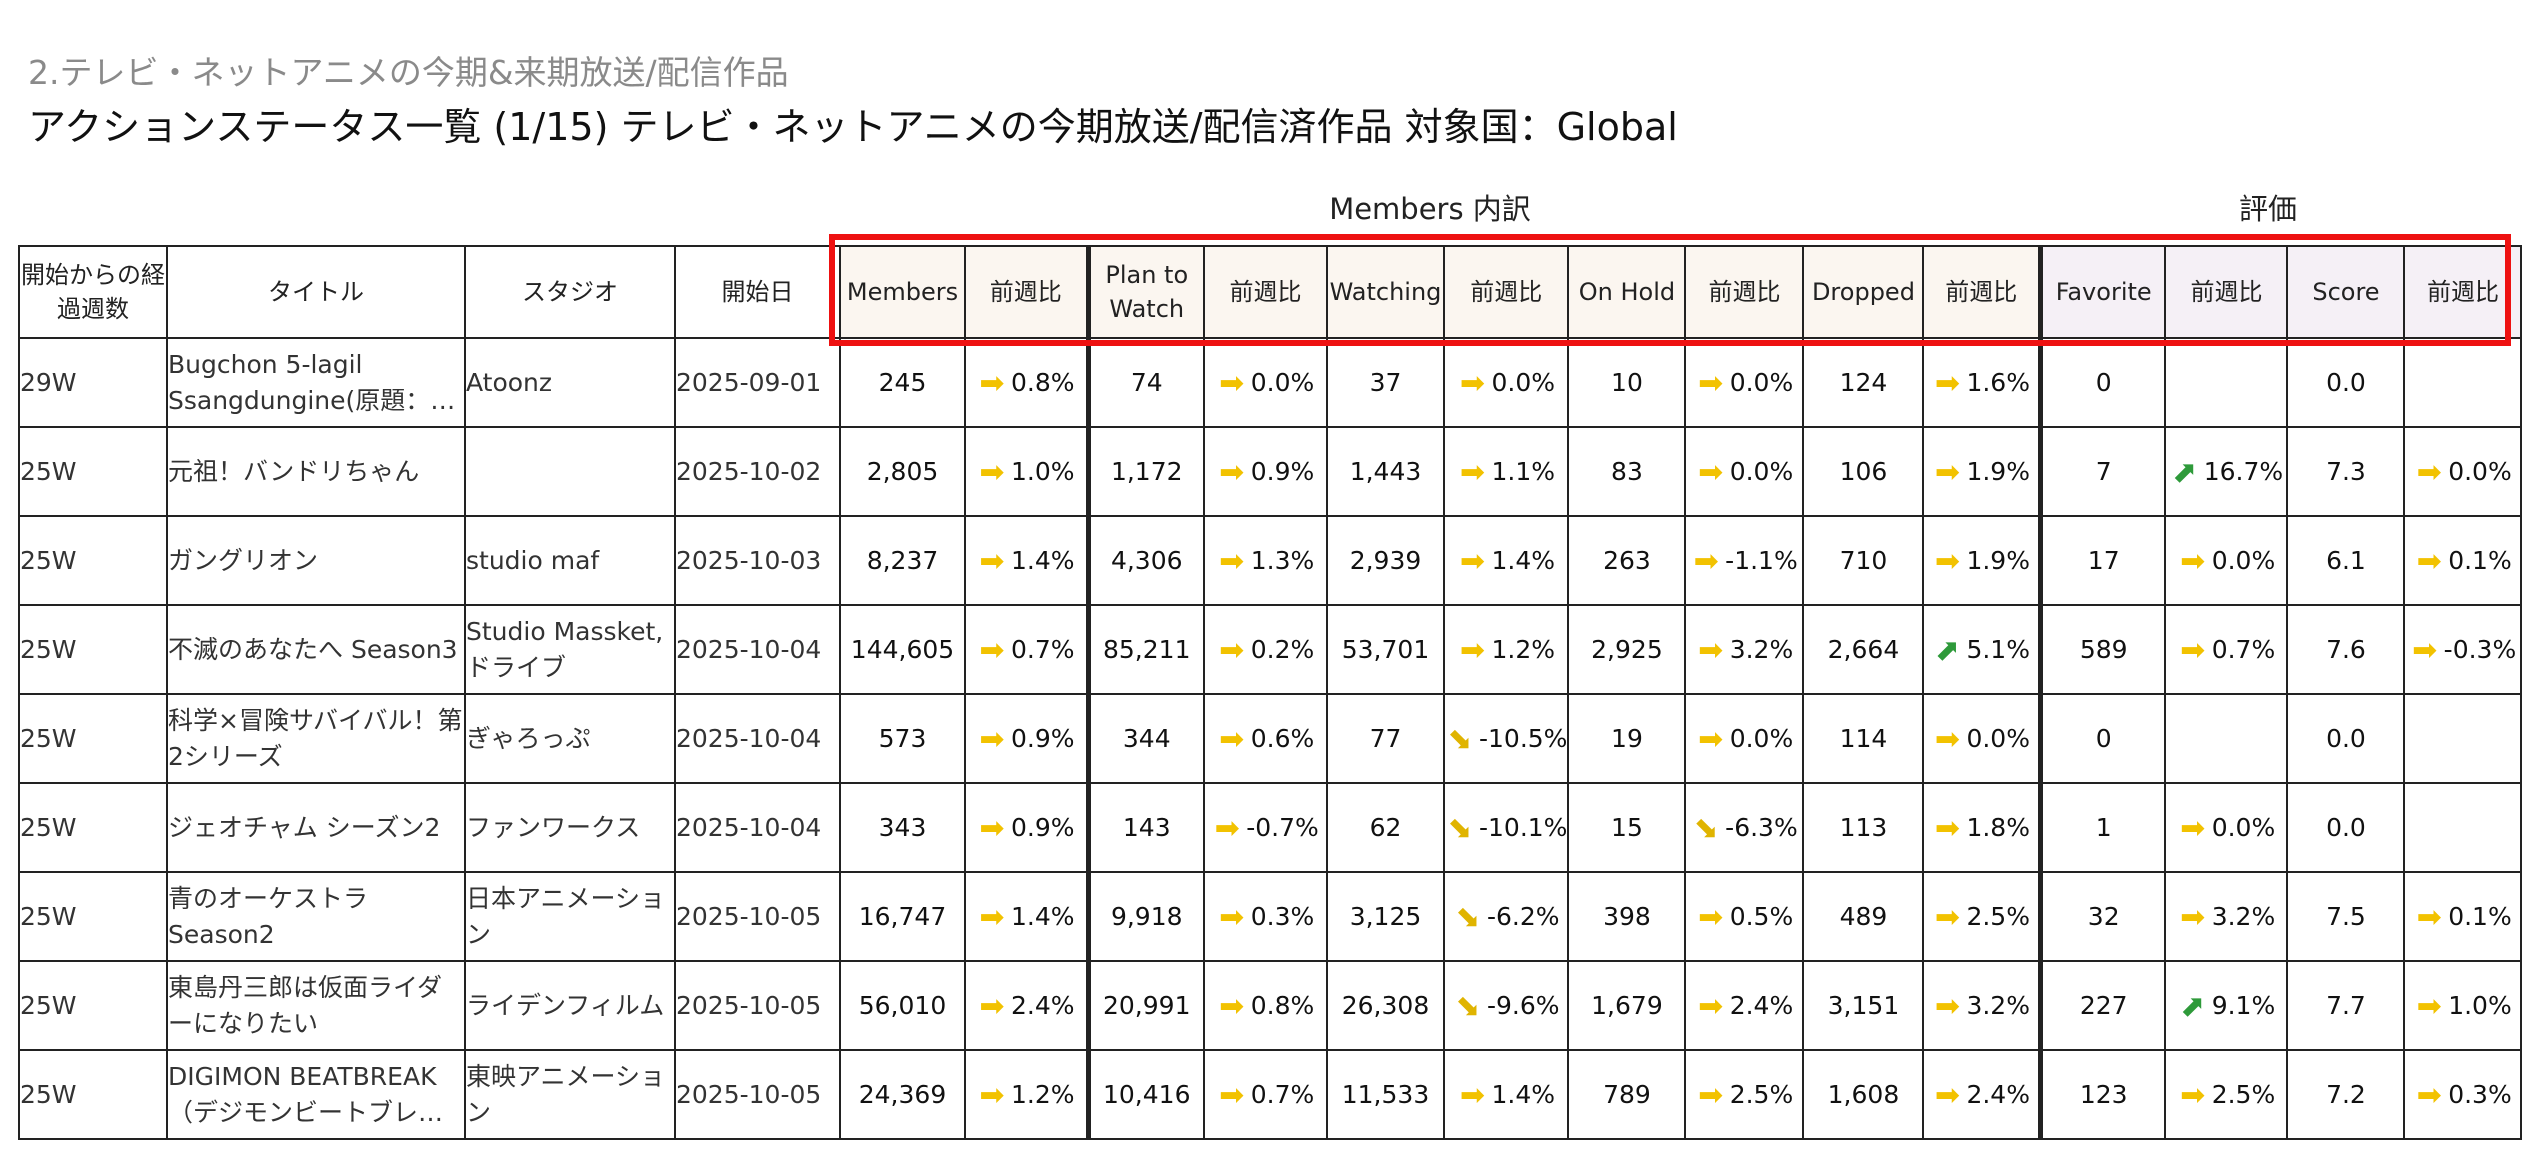  I want to click on onhold-wow-cell: ➡ 0.5%, so click(1744, 916).